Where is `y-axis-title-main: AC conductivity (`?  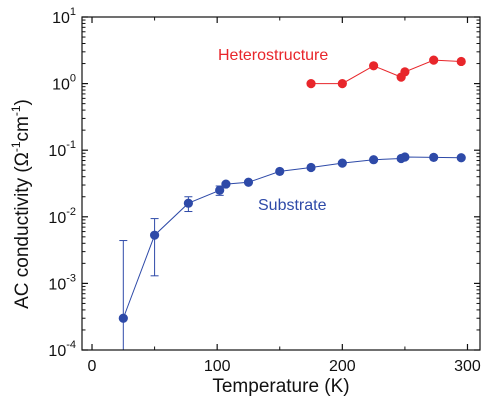
y-axis-title-main: AC conductivity ( is located at coordinates (22, 237).